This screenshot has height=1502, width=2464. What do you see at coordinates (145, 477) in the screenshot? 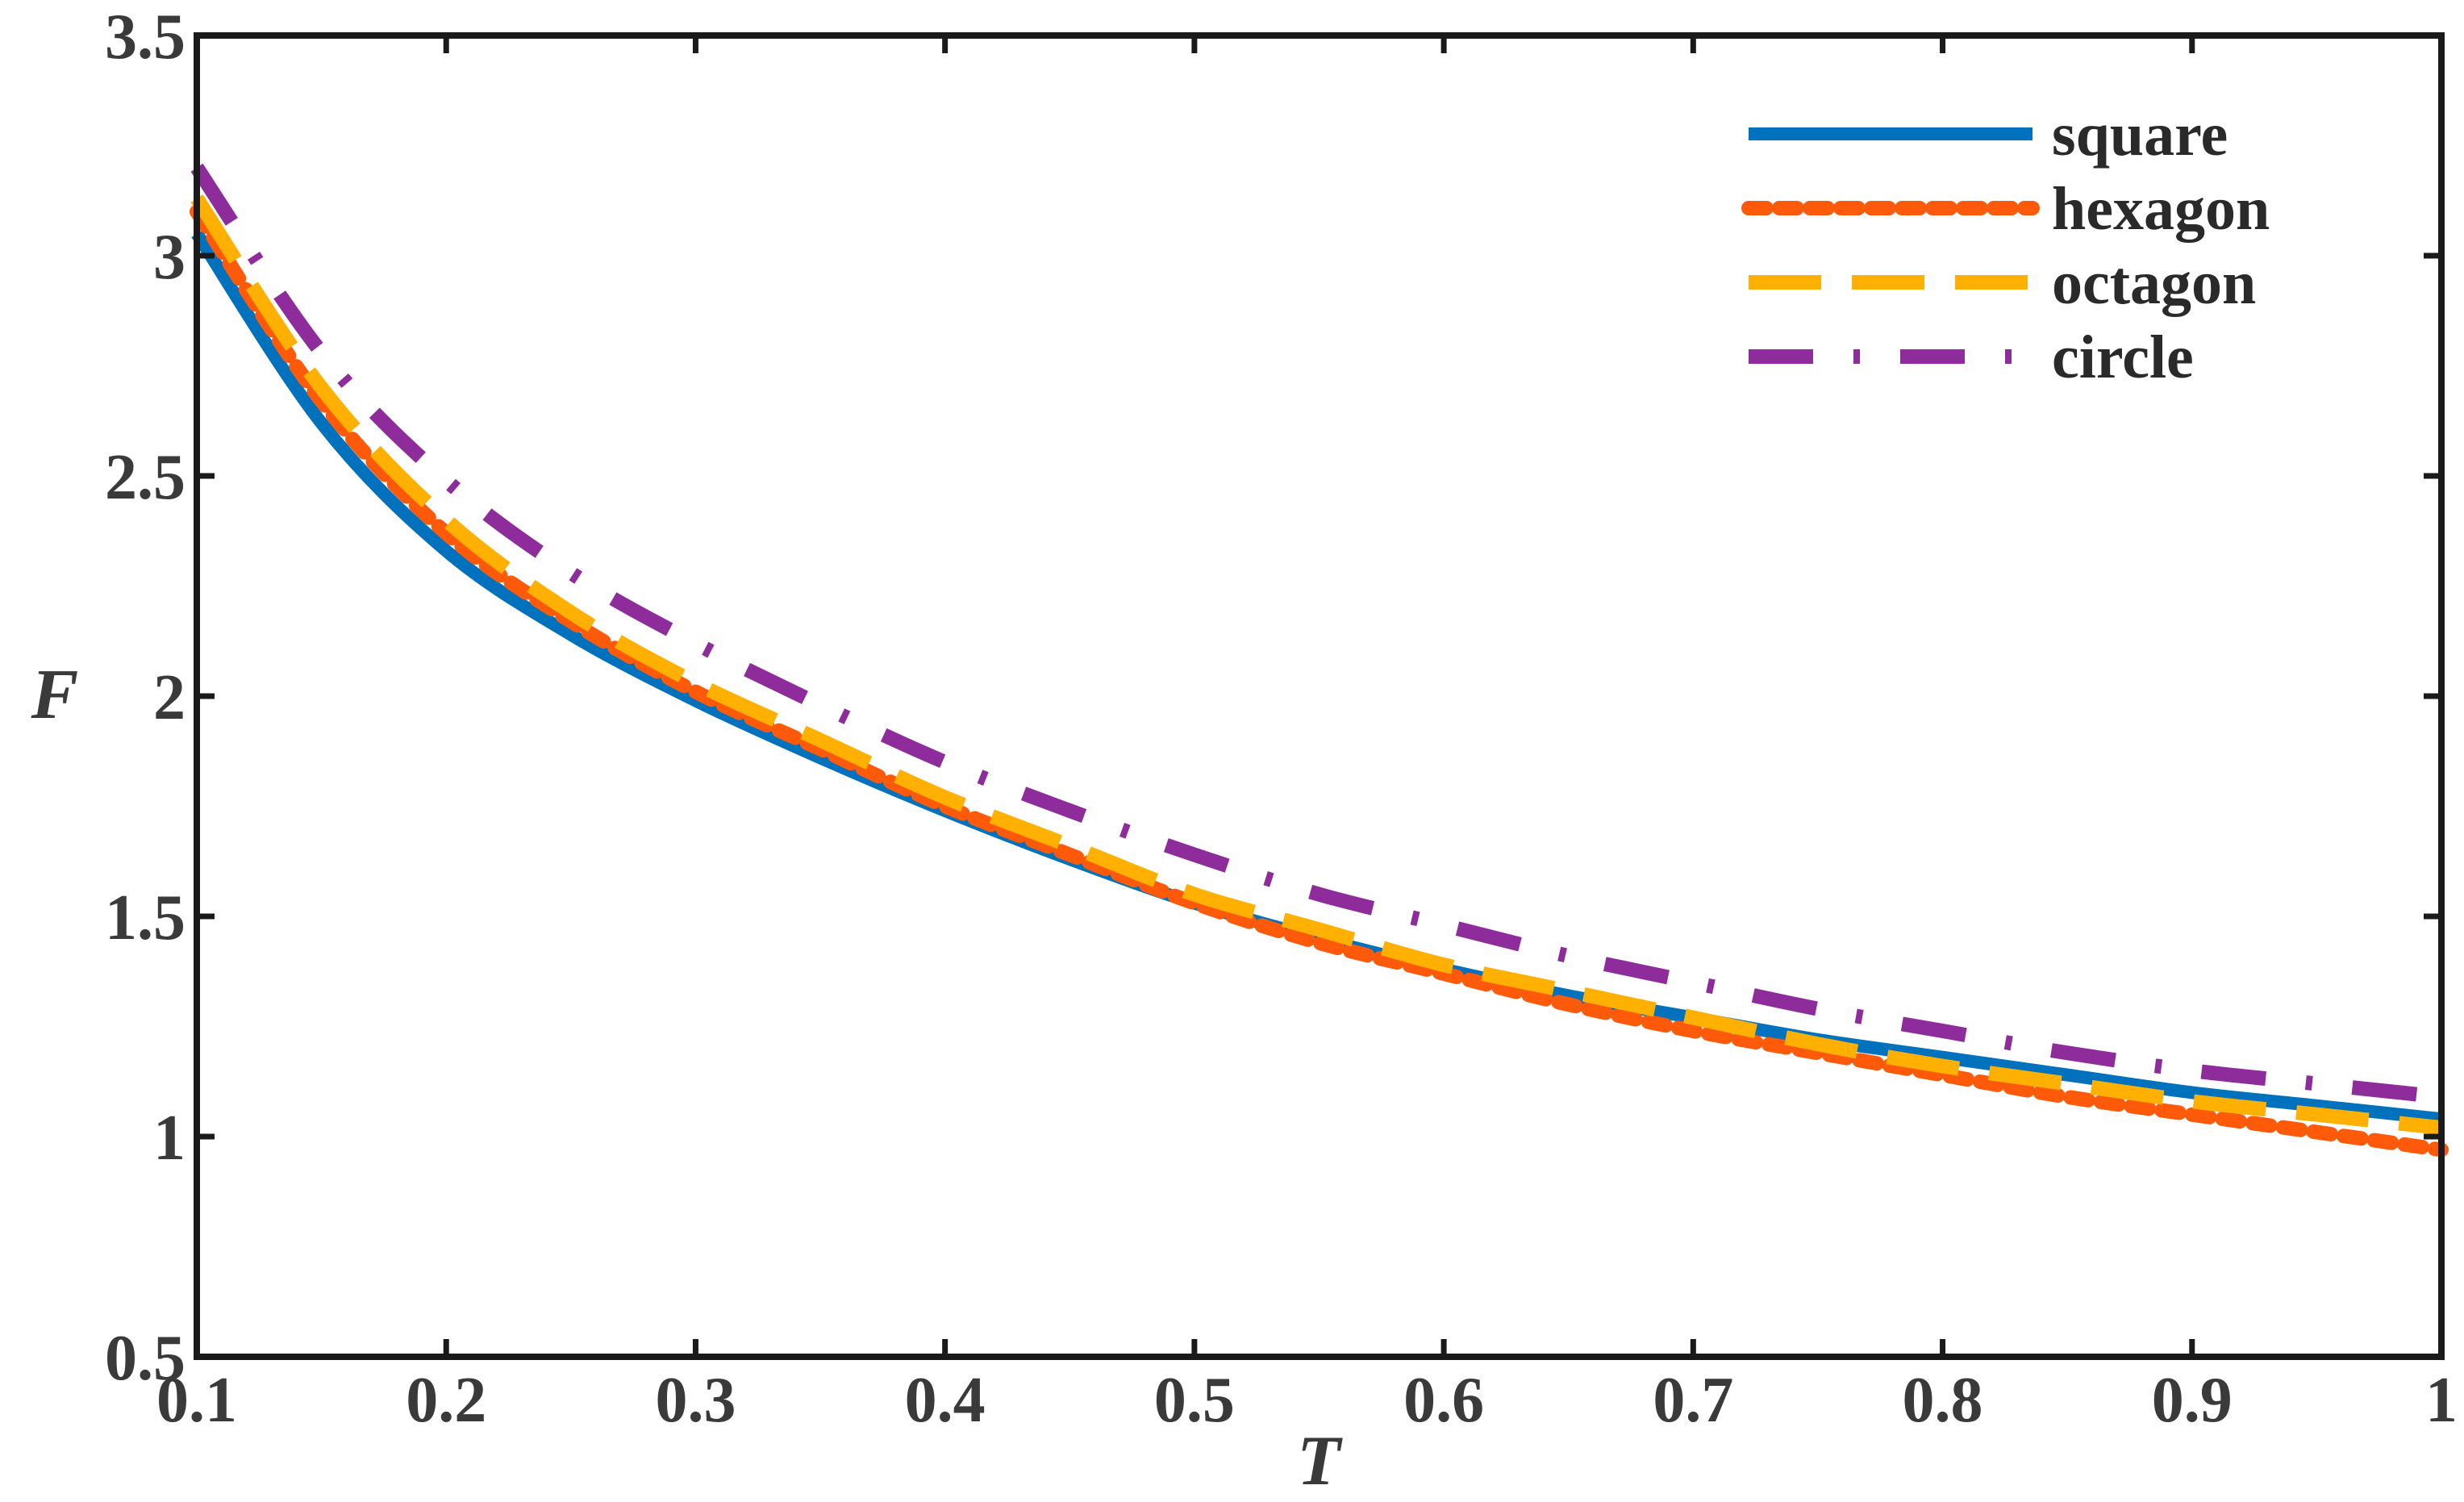
I see `y-tick-label: 2.5` at bounding box center [145, 477].